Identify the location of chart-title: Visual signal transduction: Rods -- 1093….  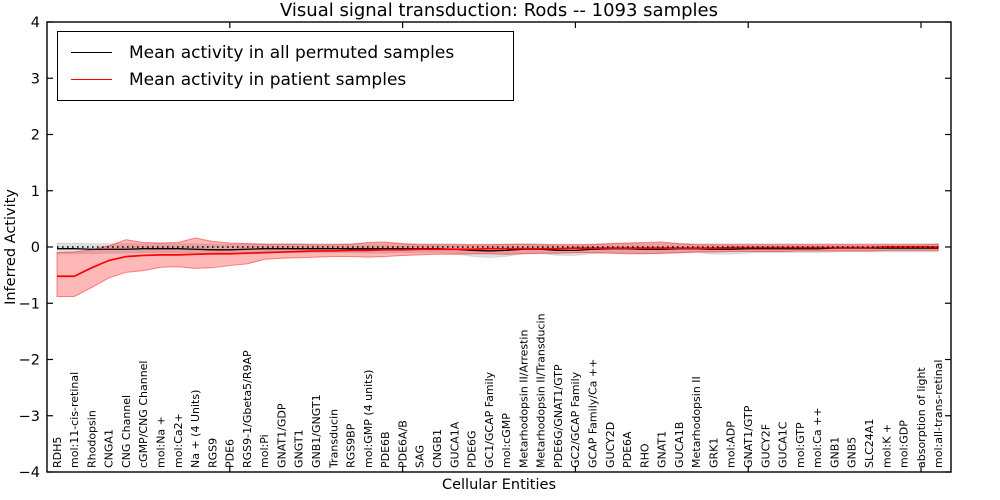
(499, 10).